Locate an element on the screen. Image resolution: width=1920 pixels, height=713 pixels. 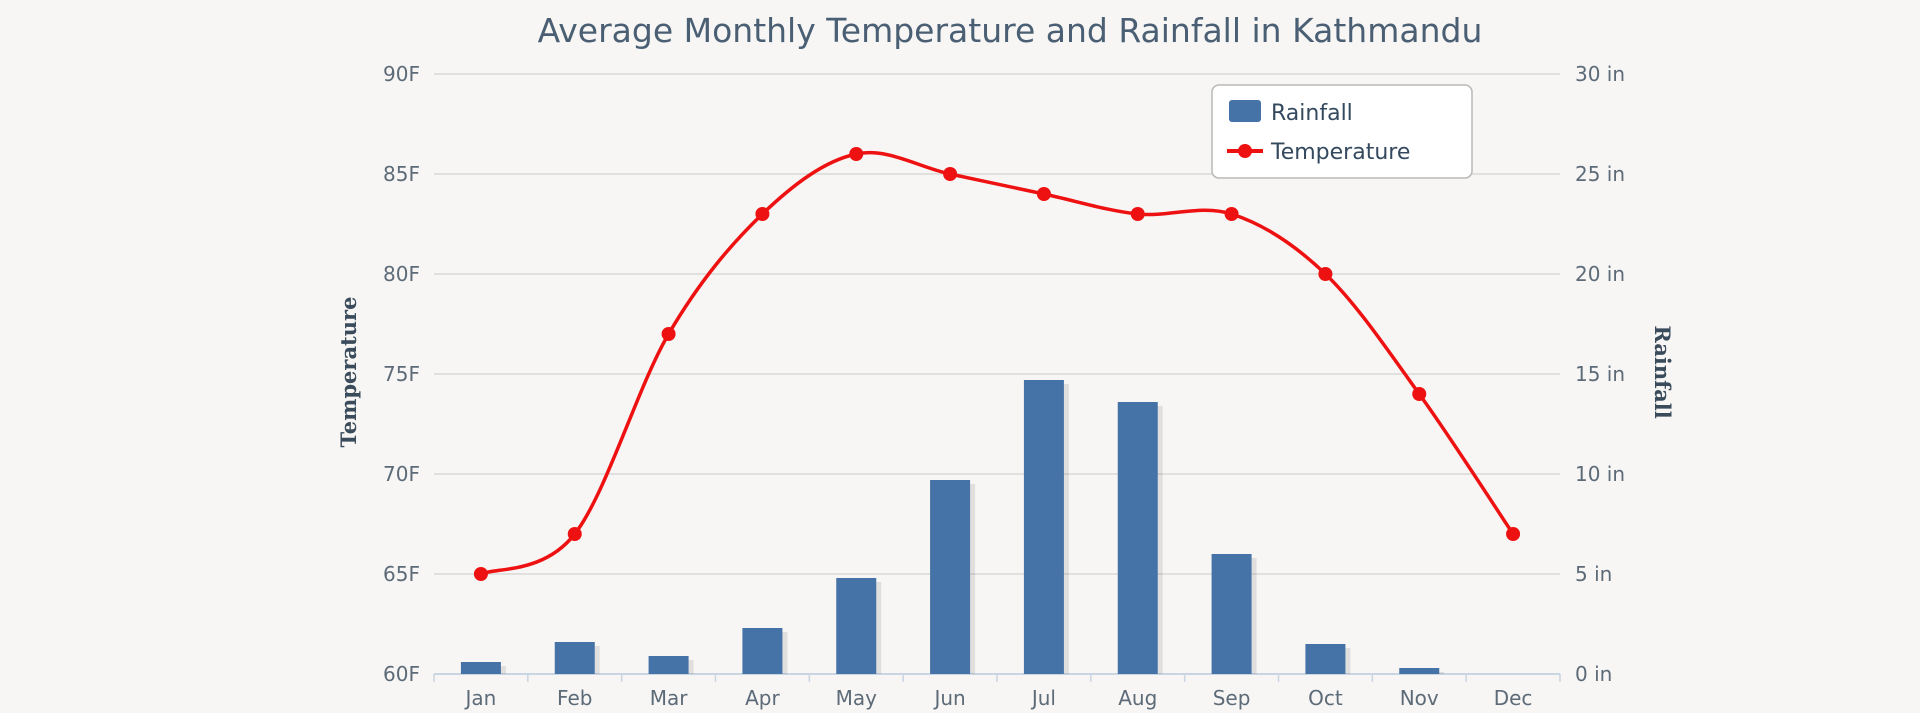
x-tick-label: Oct is located at coordinates (1325, 698).